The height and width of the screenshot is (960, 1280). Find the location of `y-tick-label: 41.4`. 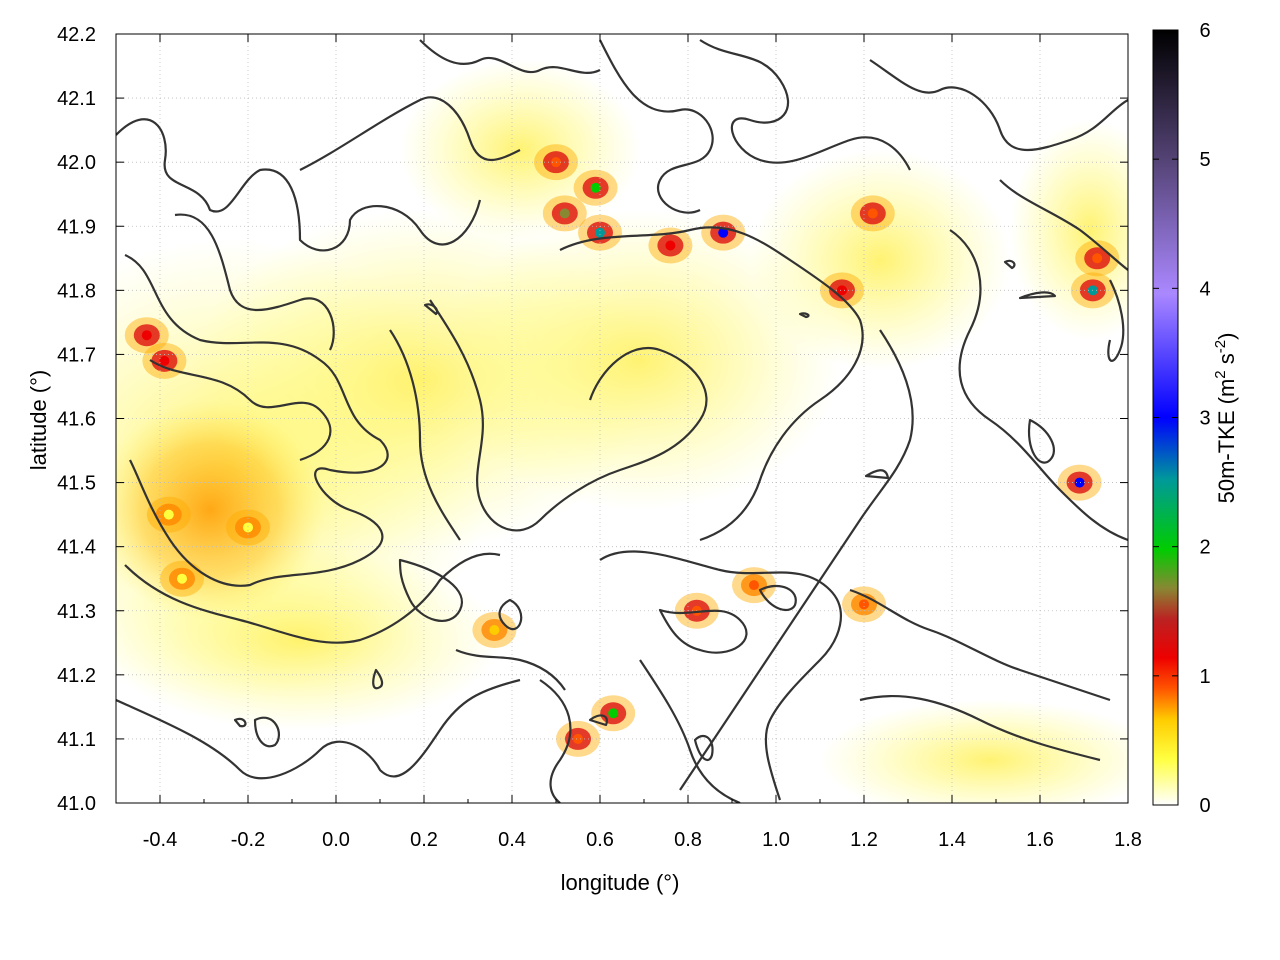

y-tick-label: 41.4 is located at coordinates (76, 548).